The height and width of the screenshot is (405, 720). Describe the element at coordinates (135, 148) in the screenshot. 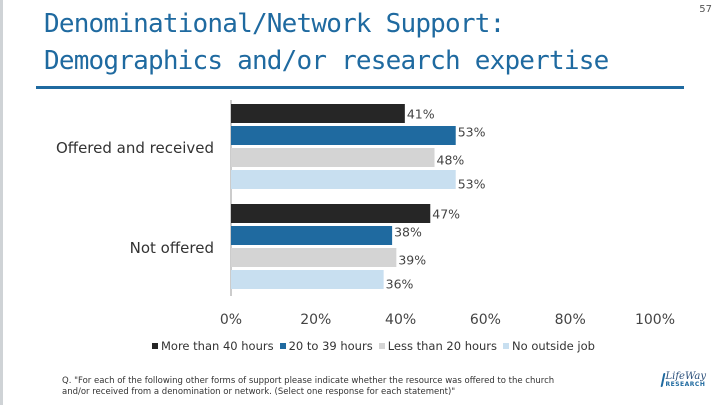

I see `category-label: Offered and received` at that location.